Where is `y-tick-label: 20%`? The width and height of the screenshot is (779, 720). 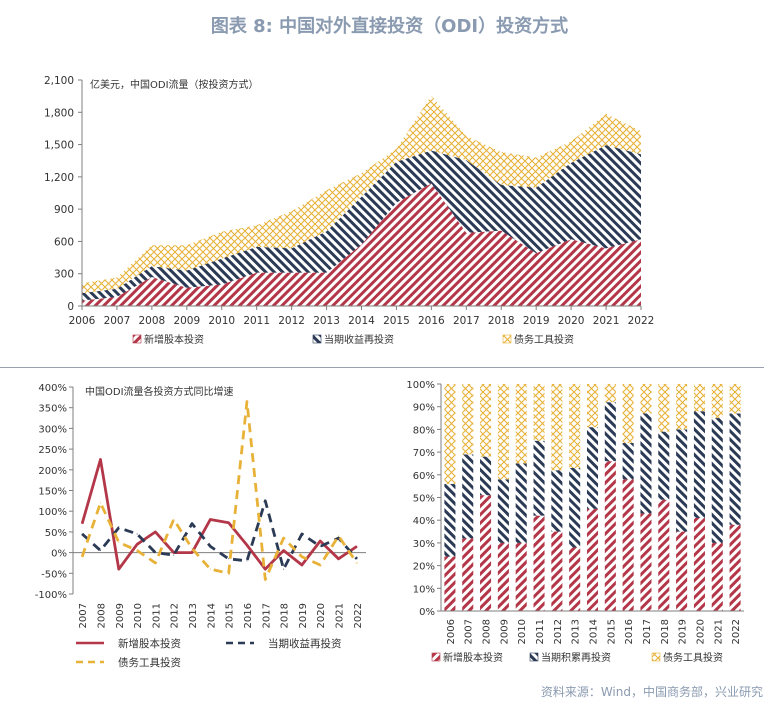
y-tick-label: 20% is located at coordinates (424, 567).